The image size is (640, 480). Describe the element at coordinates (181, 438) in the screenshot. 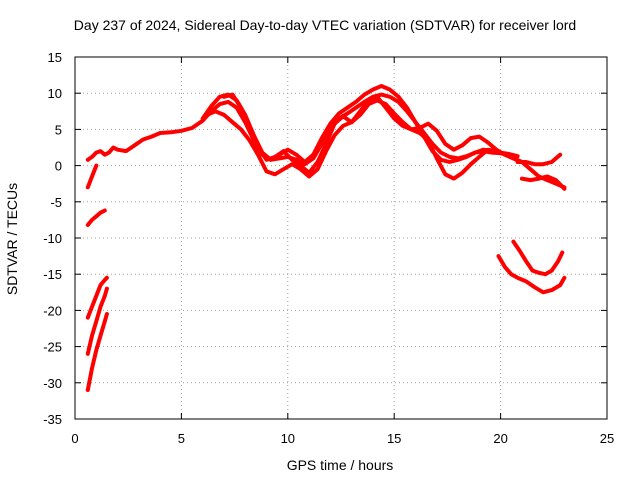

I see `x-tick-label: 5` at that location.